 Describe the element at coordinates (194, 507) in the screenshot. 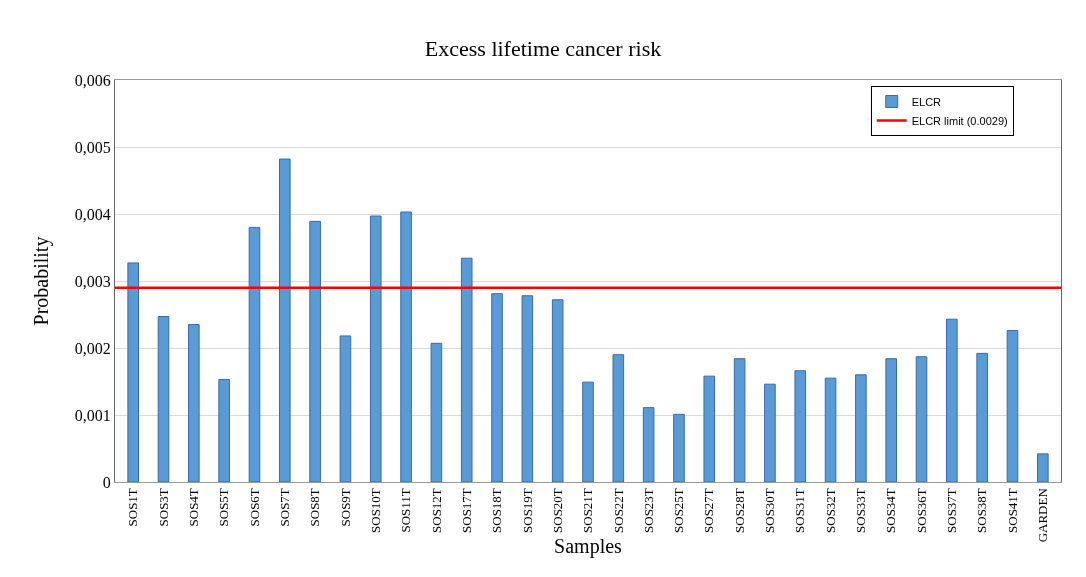

I see `x-tick-label: SOS4T` at that location.